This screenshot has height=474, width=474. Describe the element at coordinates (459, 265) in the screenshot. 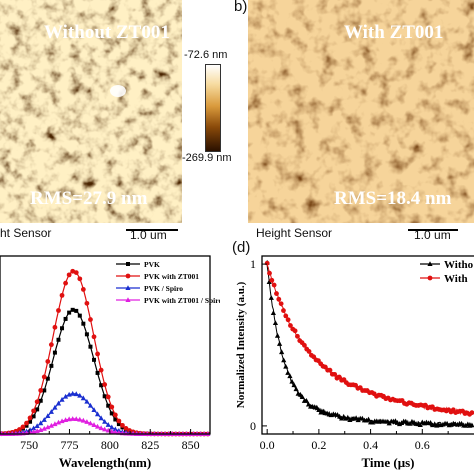

I see `legend-label-witho: Witho` at that location.